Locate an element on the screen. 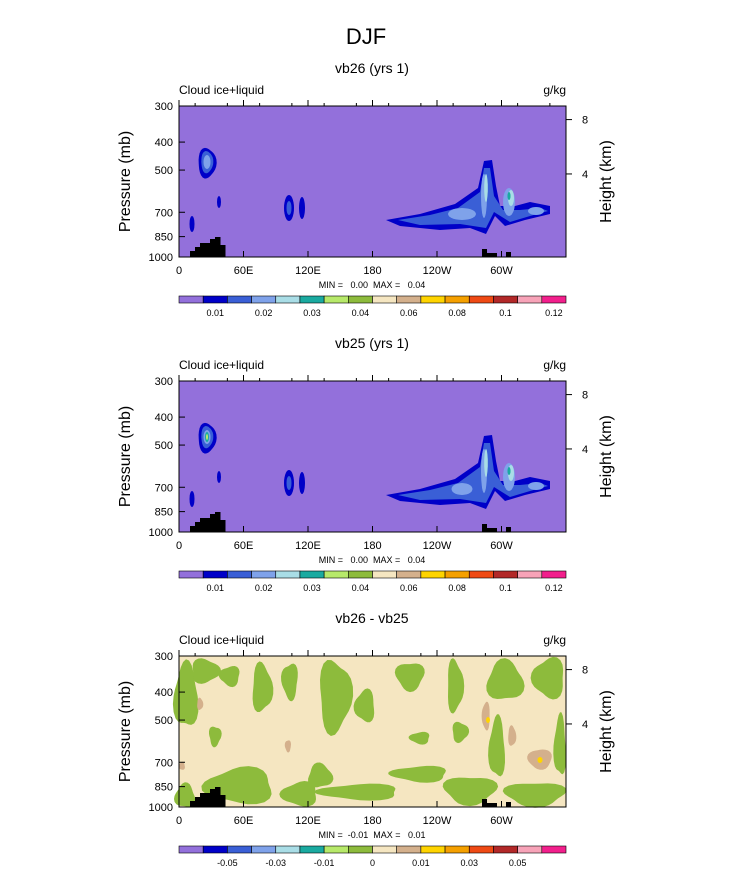  x-tick-label: 180 is located at coordinates (372, 271).